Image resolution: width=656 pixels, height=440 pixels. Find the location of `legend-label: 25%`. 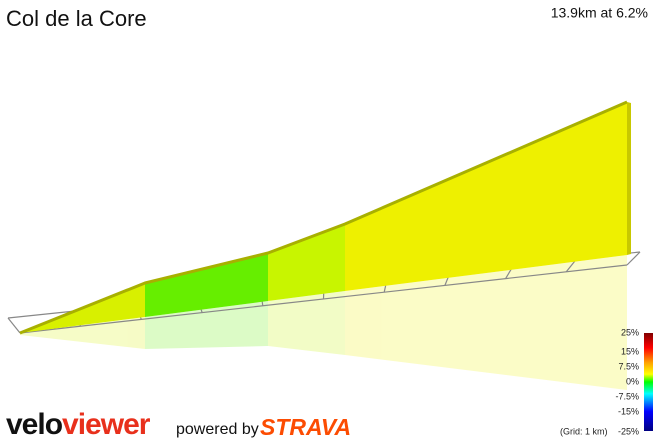

legend-label: 25% is located at coordinates (630, 332).